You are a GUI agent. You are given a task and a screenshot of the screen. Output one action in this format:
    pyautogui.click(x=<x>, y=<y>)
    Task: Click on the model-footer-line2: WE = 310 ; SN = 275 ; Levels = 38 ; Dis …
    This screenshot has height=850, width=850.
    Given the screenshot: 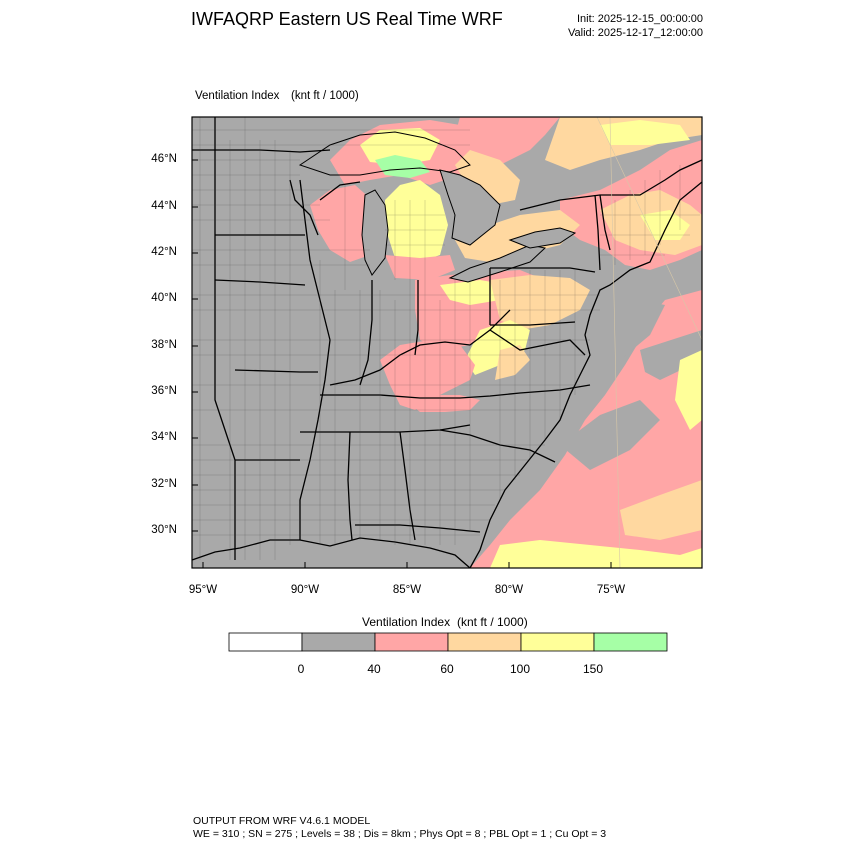 What is the action you would take?
    pyautogui.click(x=400, y=834)
    